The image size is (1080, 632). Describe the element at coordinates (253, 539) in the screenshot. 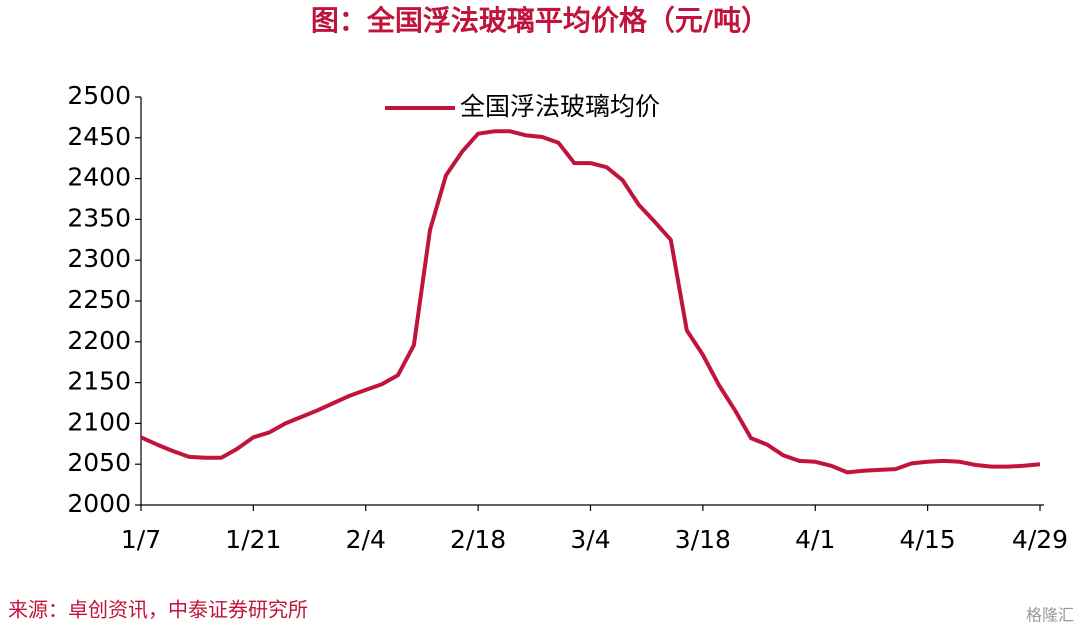

I see `x-tick-label: 1/21` at that location.